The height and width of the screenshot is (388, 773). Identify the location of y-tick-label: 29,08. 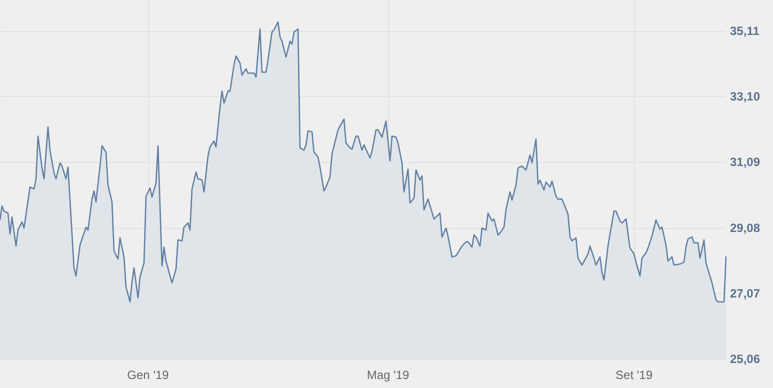
(745, 227).